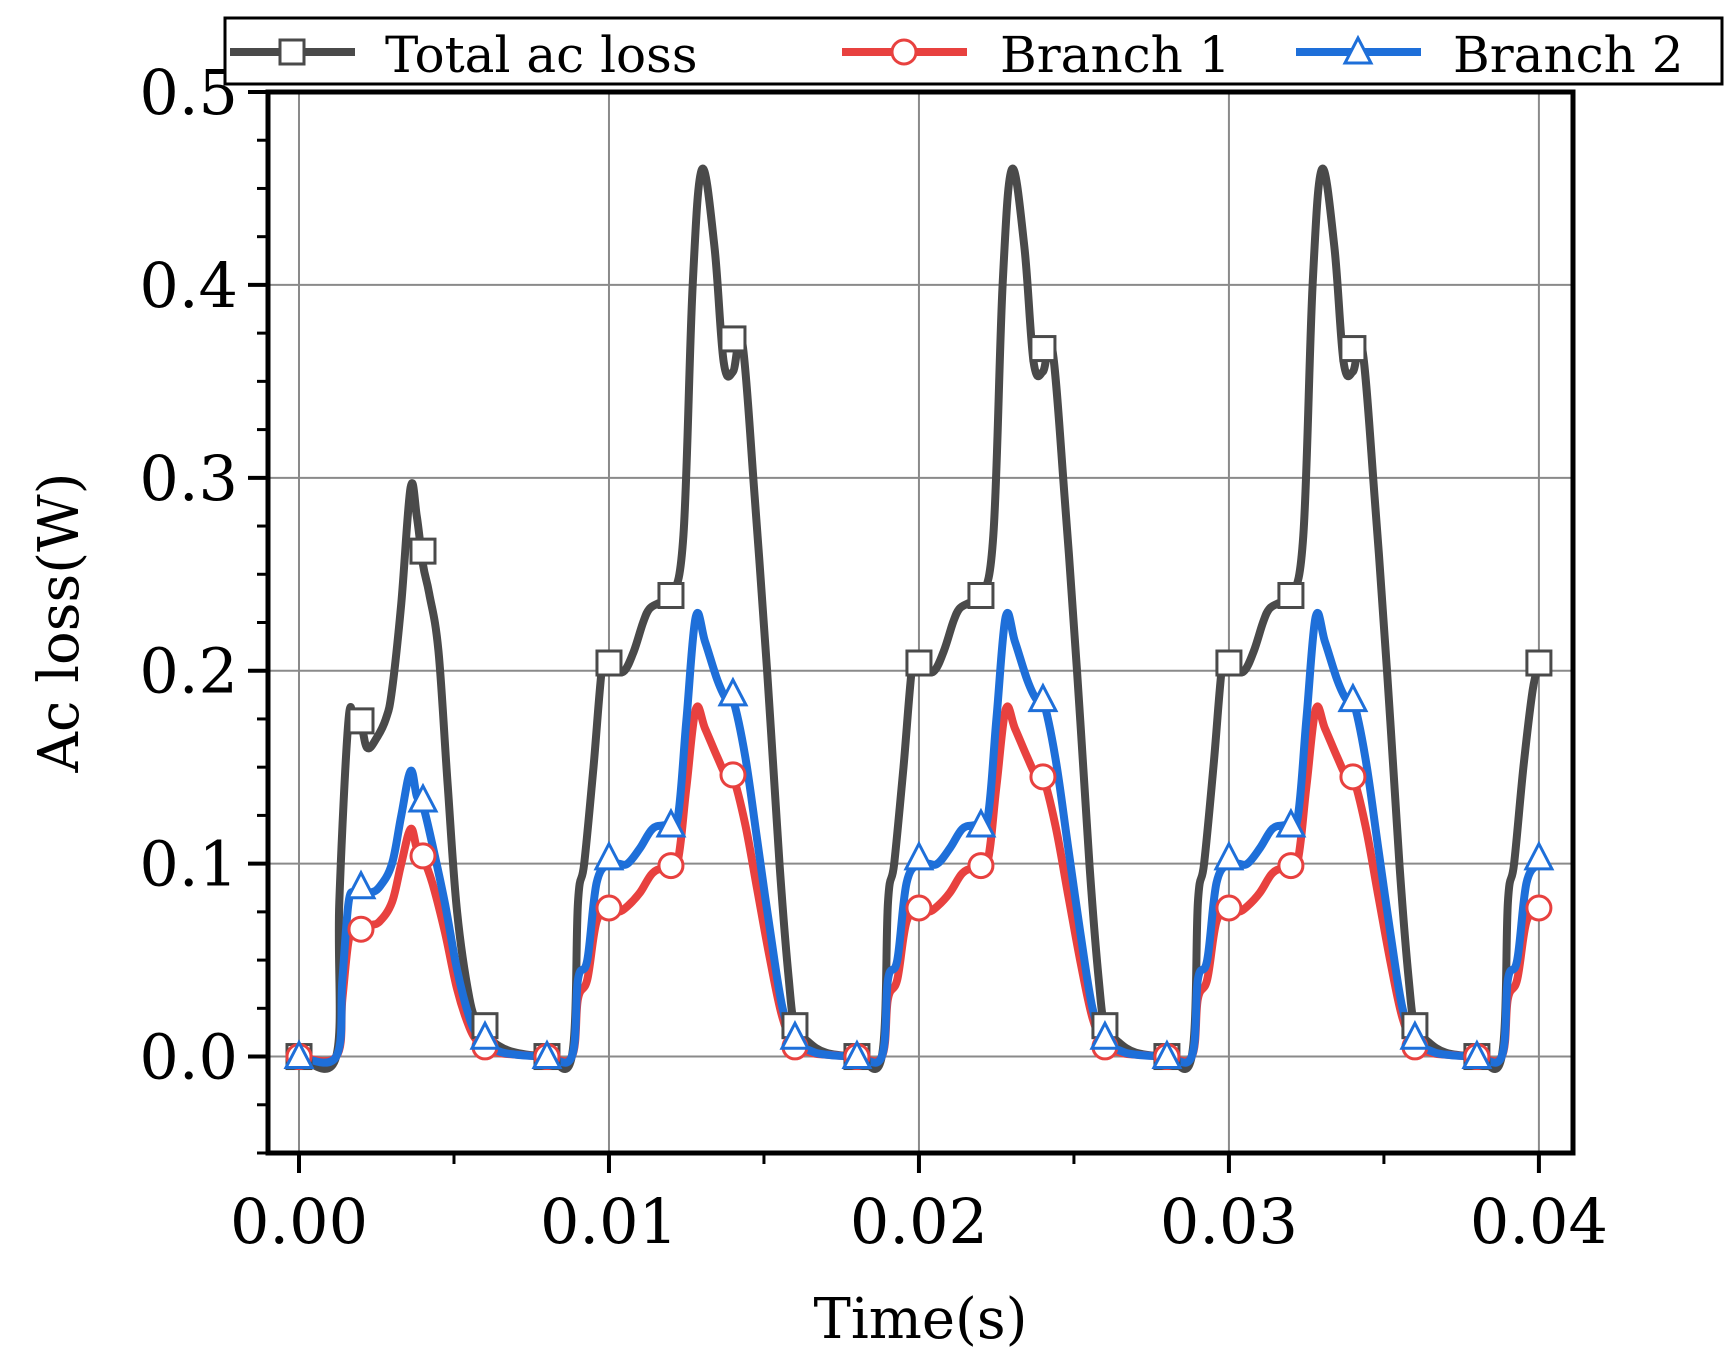  Describe the element at coordinates (188, 671) in the screenshot. I see `y-tick-label: 0.2` at that location.